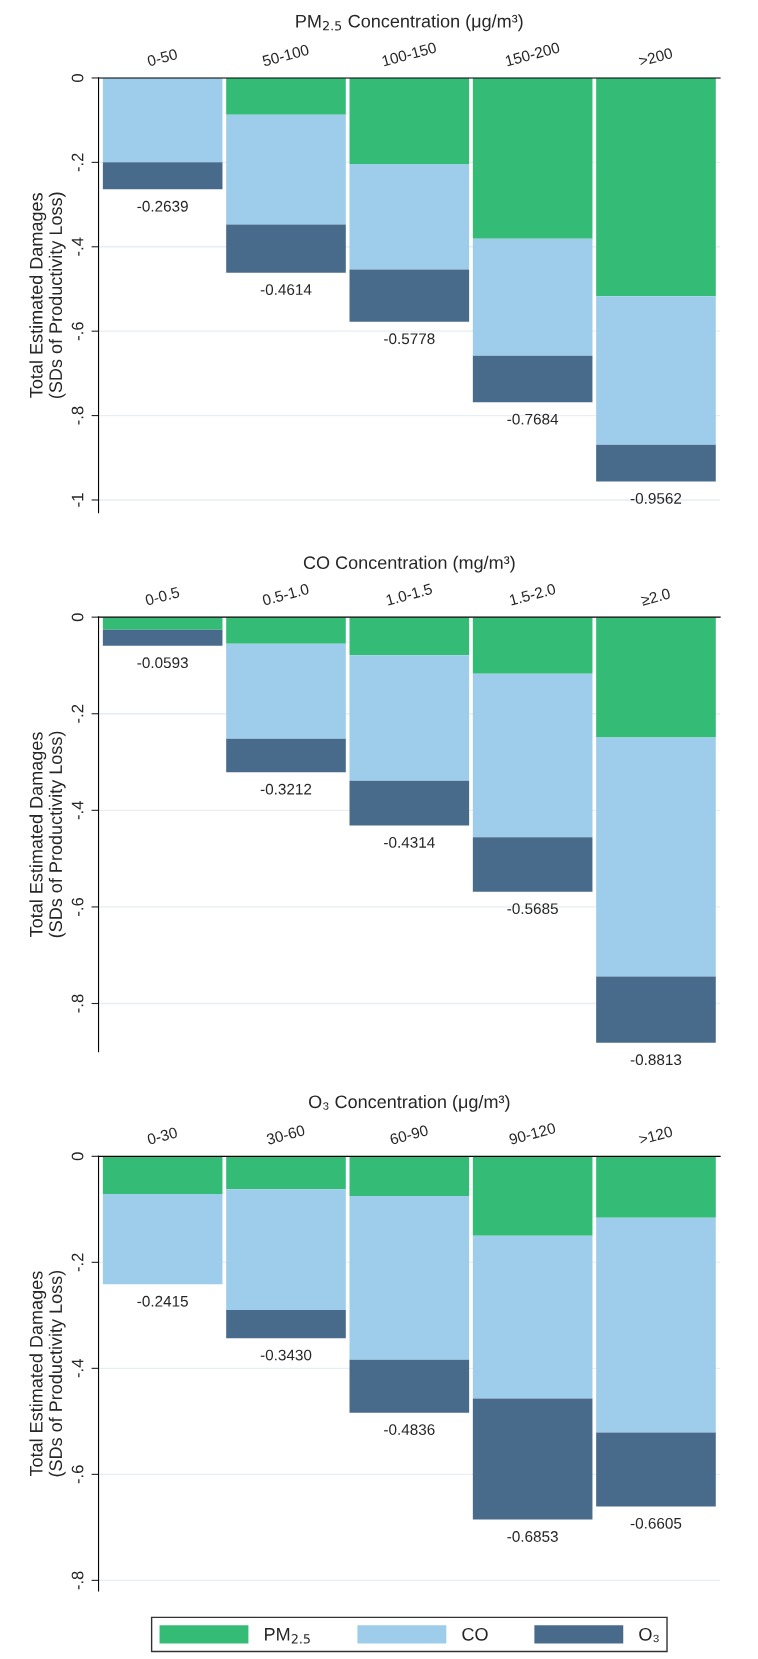  What do you see at coordinates (475, 1634) in the screenshot?
I see `legend-label: CO` at bounding box center [475, 1634].